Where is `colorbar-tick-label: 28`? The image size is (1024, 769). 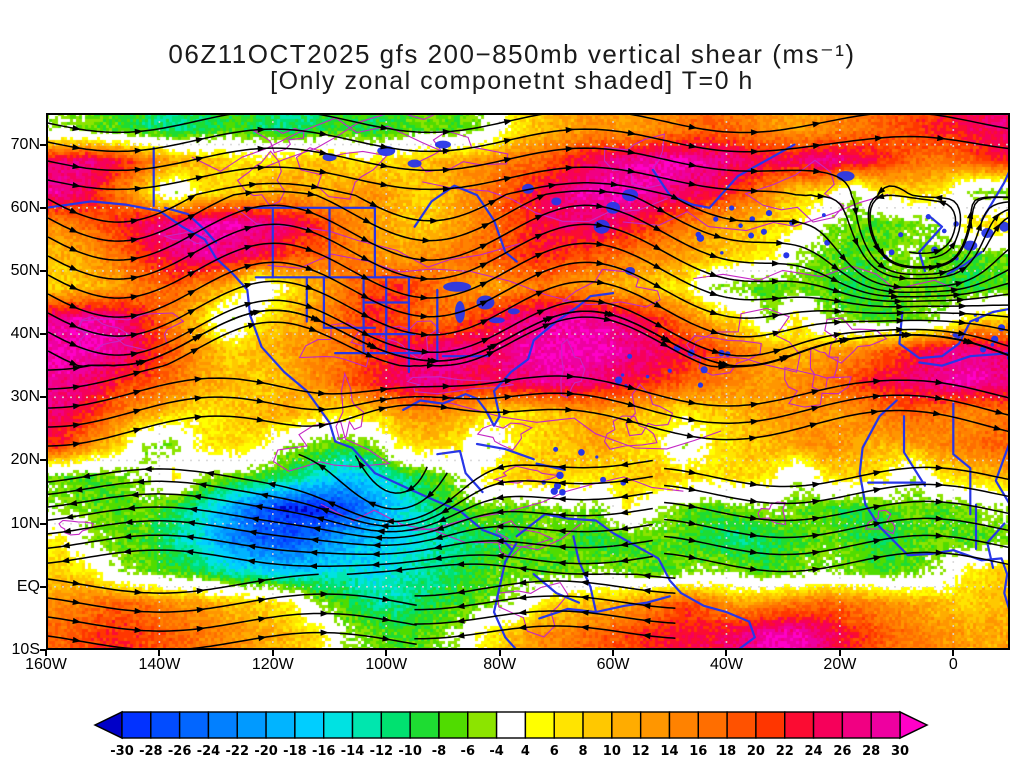
colorbar-tick-label: 28 is located at coordinates (871, 751).